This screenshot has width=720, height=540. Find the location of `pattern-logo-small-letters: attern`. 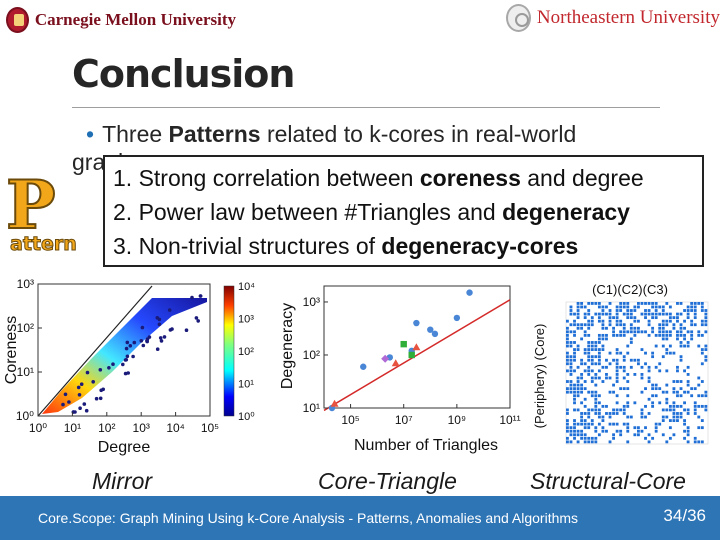

pattern-logo-small-letters: attern is located at coordinates (43, 244).